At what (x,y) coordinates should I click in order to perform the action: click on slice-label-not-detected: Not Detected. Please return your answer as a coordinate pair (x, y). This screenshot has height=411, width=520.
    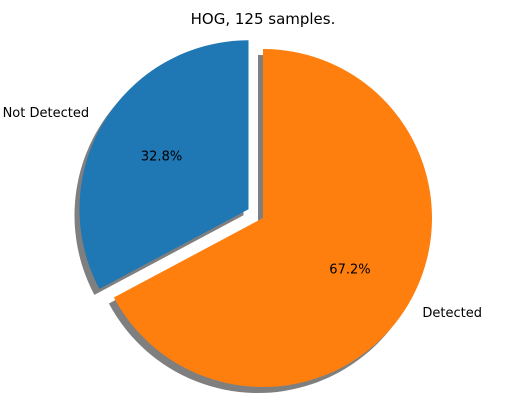
    Looking at the image, I should click on (46, 113).